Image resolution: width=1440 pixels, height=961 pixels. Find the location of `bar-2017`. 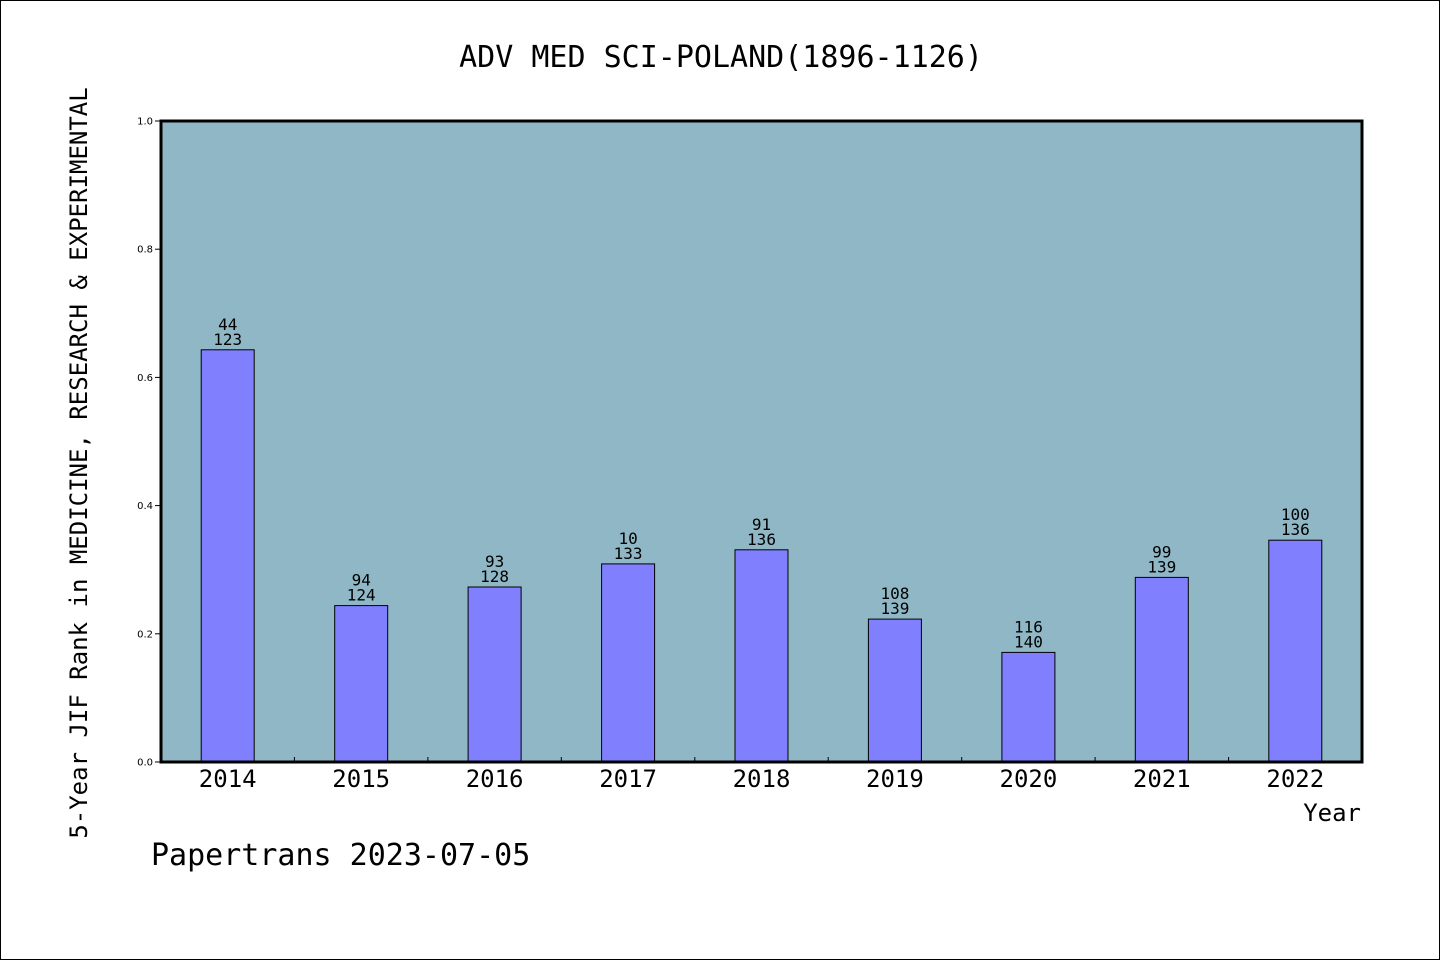

bar-2017 is located at coordinates (628, 663).